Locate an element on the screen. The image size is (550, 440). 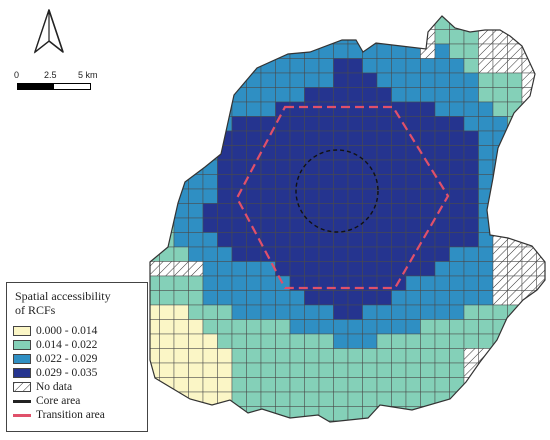
scale-label-mid: 2.5 is located at coordinates (50, 75).